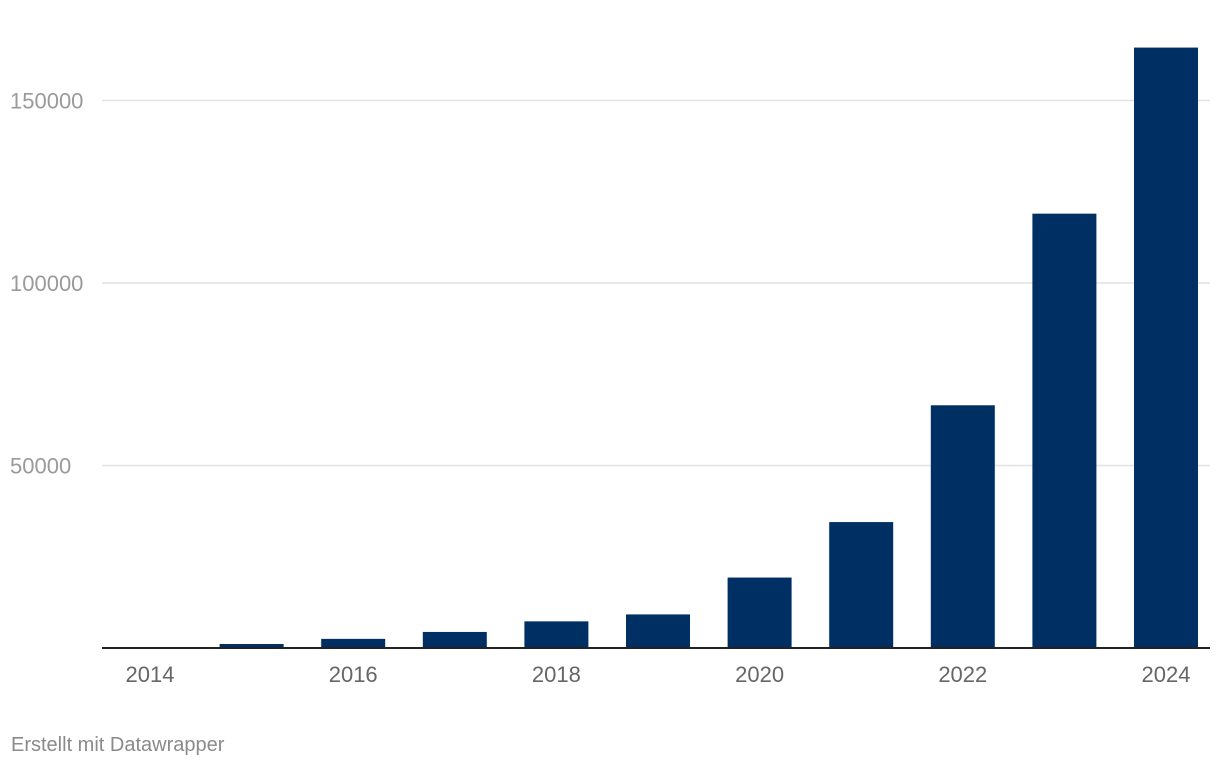  What do you see at coordinates (556, 674) in the screenshot?
I see `x-tick-label: 2018` at bounding box center [556, 674].